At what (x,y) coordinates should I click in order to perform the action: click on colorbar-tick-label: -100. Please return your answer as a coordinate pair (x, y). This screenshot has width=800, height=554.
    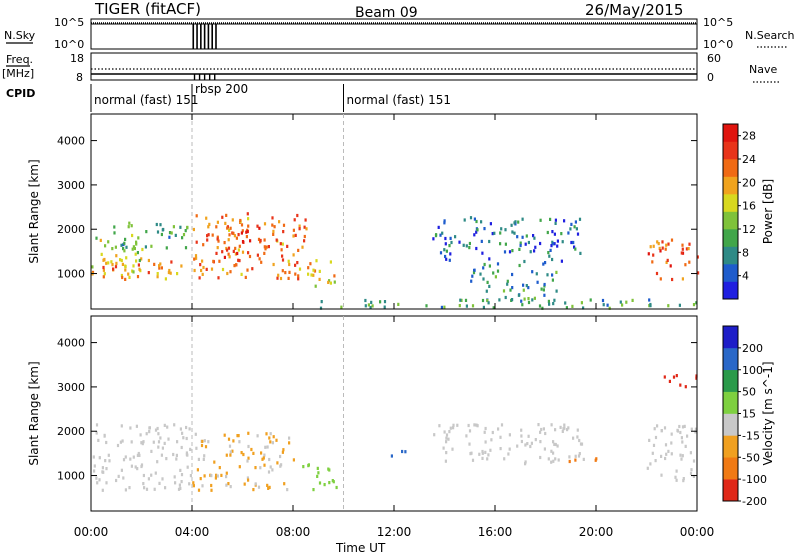
    Looking at the image, I should click on (754, 479).